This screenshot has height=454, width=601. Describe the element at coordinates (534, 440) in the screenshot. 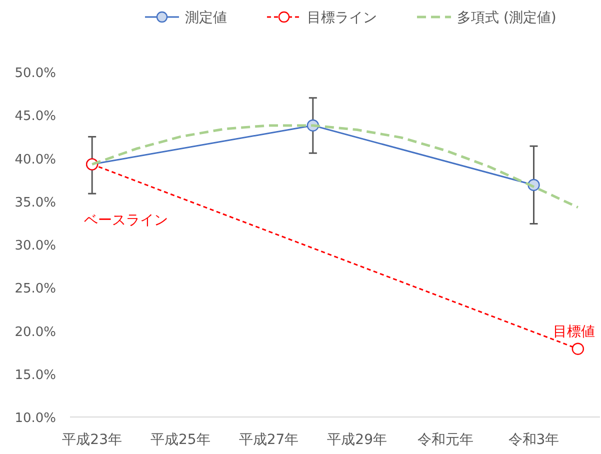

I see `x-tick-label: 令和3年` at that location.